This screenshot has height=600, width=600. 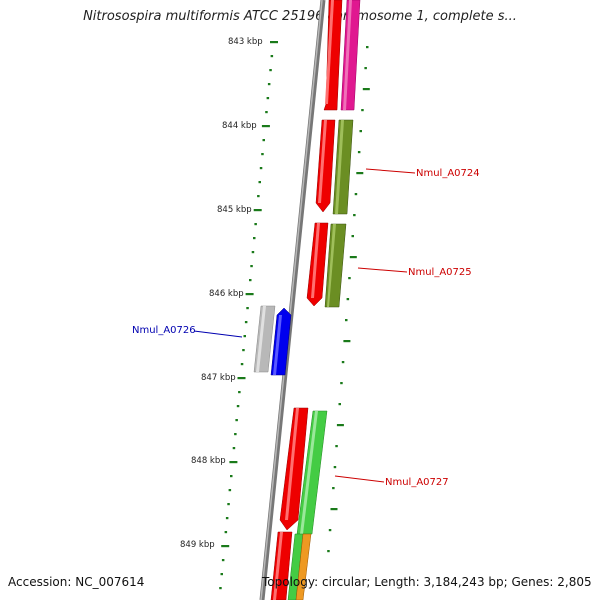 I want to click on gene-shine-a0724, so click(x=322, y=161).